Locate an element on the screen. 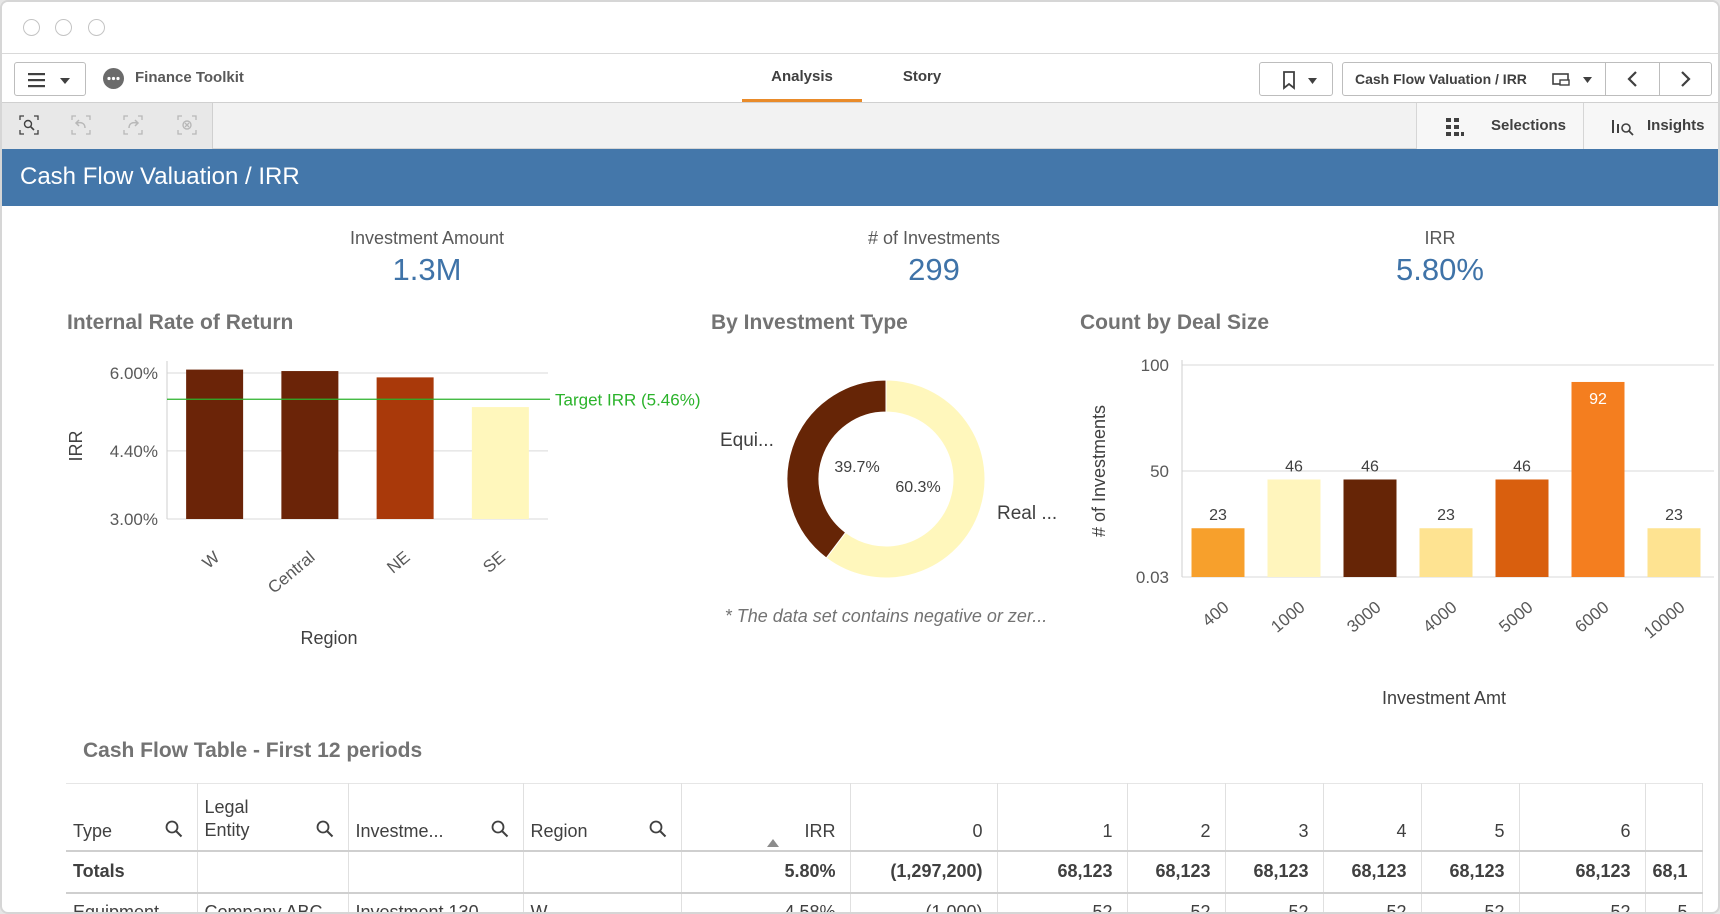  x-tick-label: 10000 is located at coordinates (1664, 620).